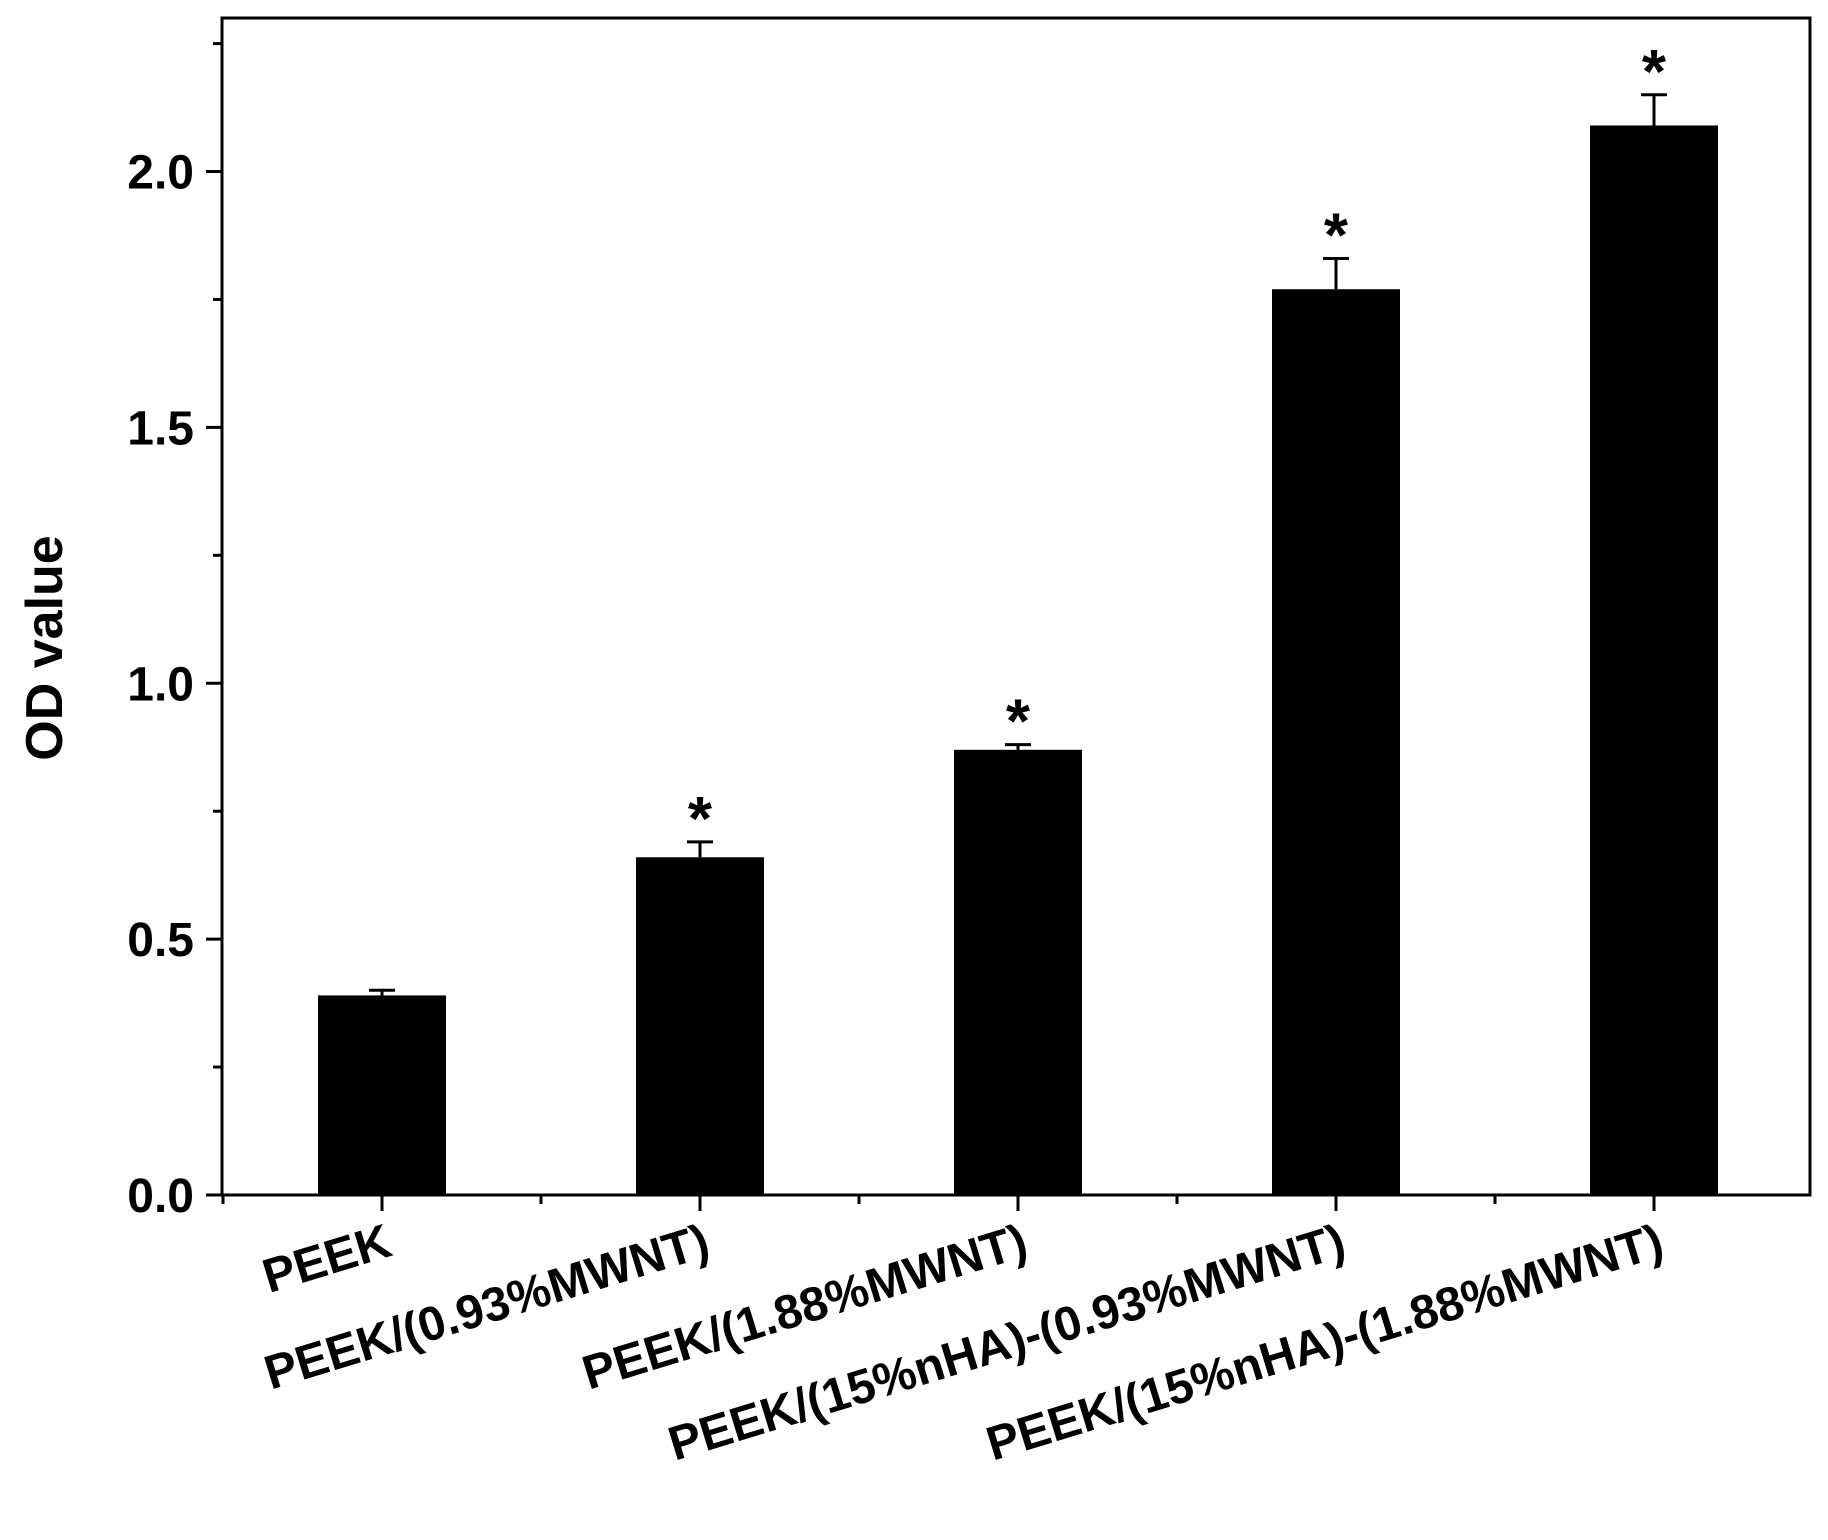  I want to click on y-tick-label: 2.0, so click(160, 173).